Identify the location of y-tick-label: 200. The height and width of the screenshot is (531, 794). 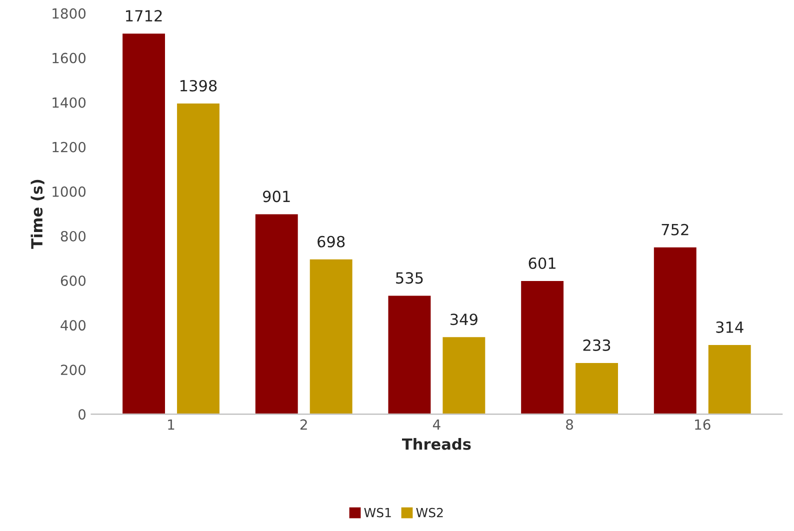
(73, 370).